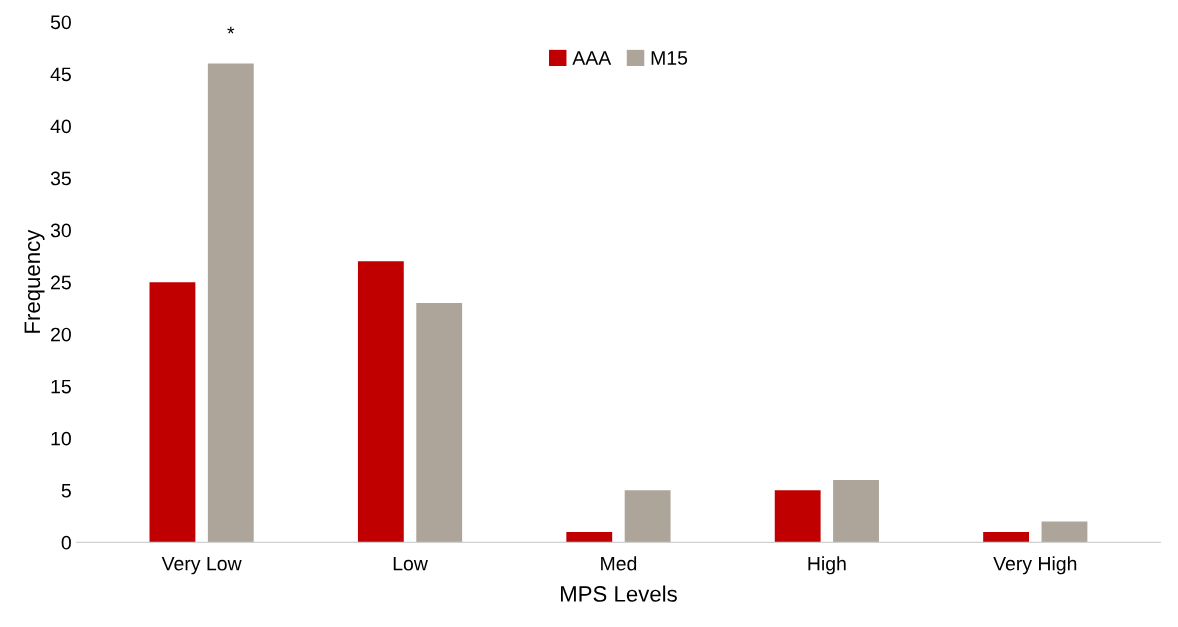 The height and width of the screenshot is (627, 1178). I want to click on y-tick-label: 30, so click(60, 230).